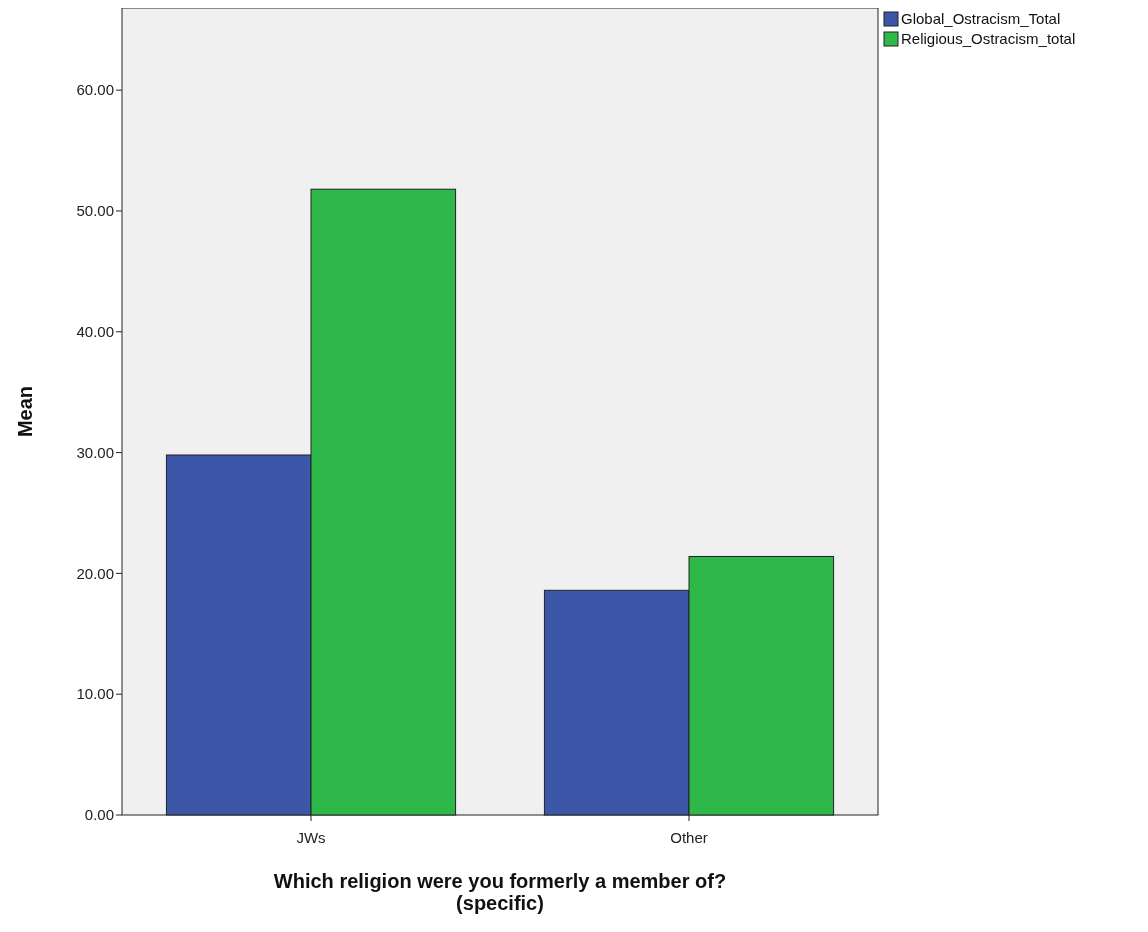  Describe the element at coordinates (95, 332) in the screenshot. I see `y-tick-label: 40.00` at that location.